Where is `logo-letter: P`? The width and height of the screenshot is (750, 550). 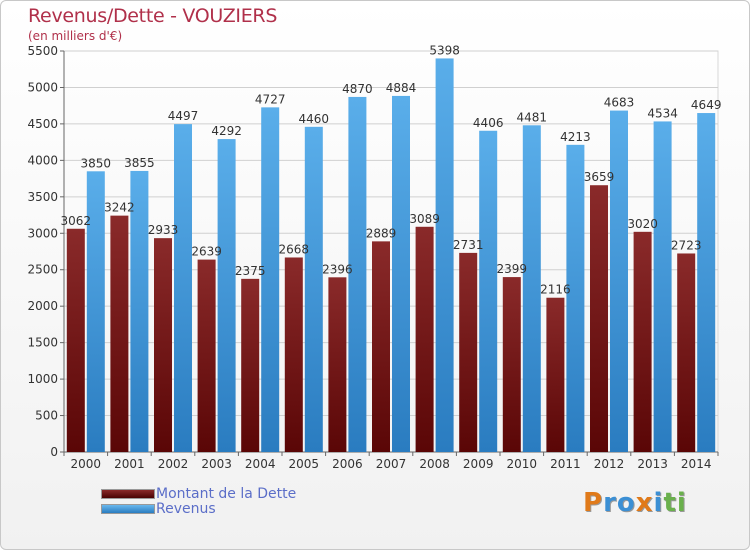 logo-letter: P is located at coordinates (593, 503).